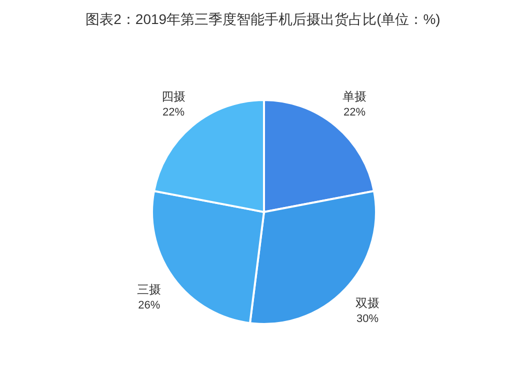  What do you see at coordinates (367, 319) in the screenshot?
I see `data-label: 30%` at bounding box center [367, 319].